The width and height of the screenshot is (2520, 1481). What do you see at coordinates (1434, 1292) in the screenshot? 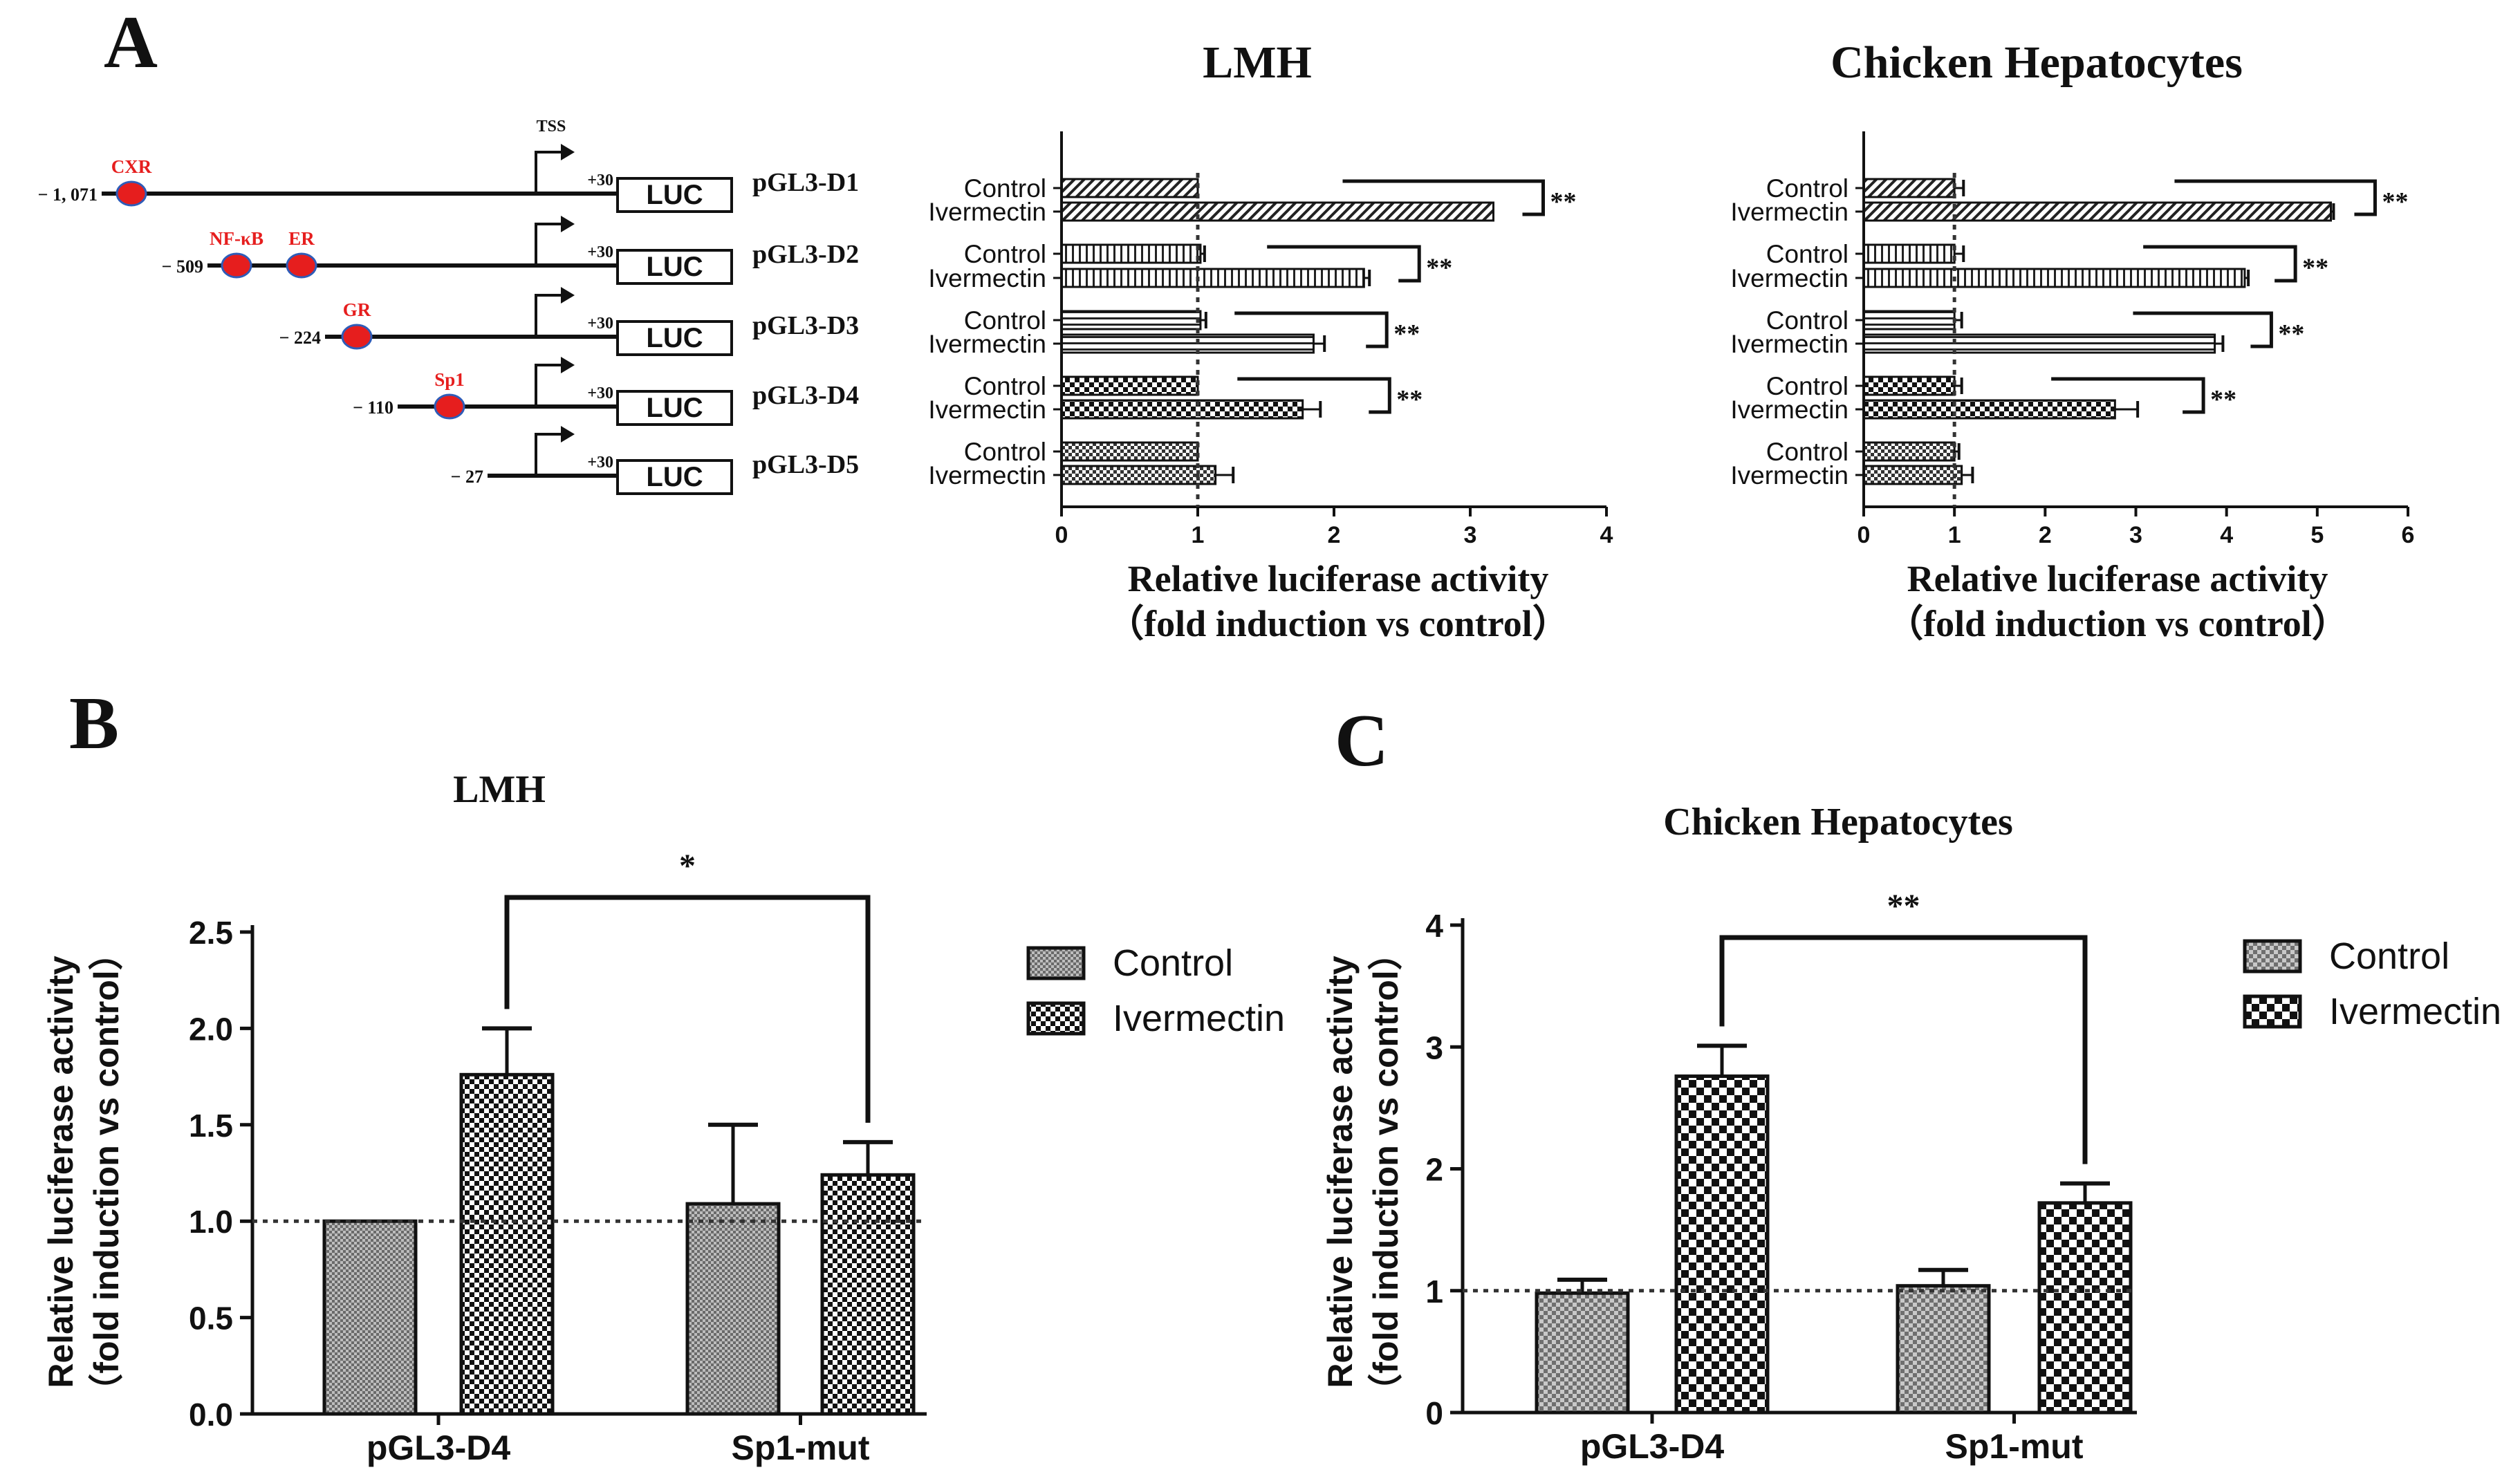
I see `y-tick-label: 1` at bounding box center [1434, 1292].